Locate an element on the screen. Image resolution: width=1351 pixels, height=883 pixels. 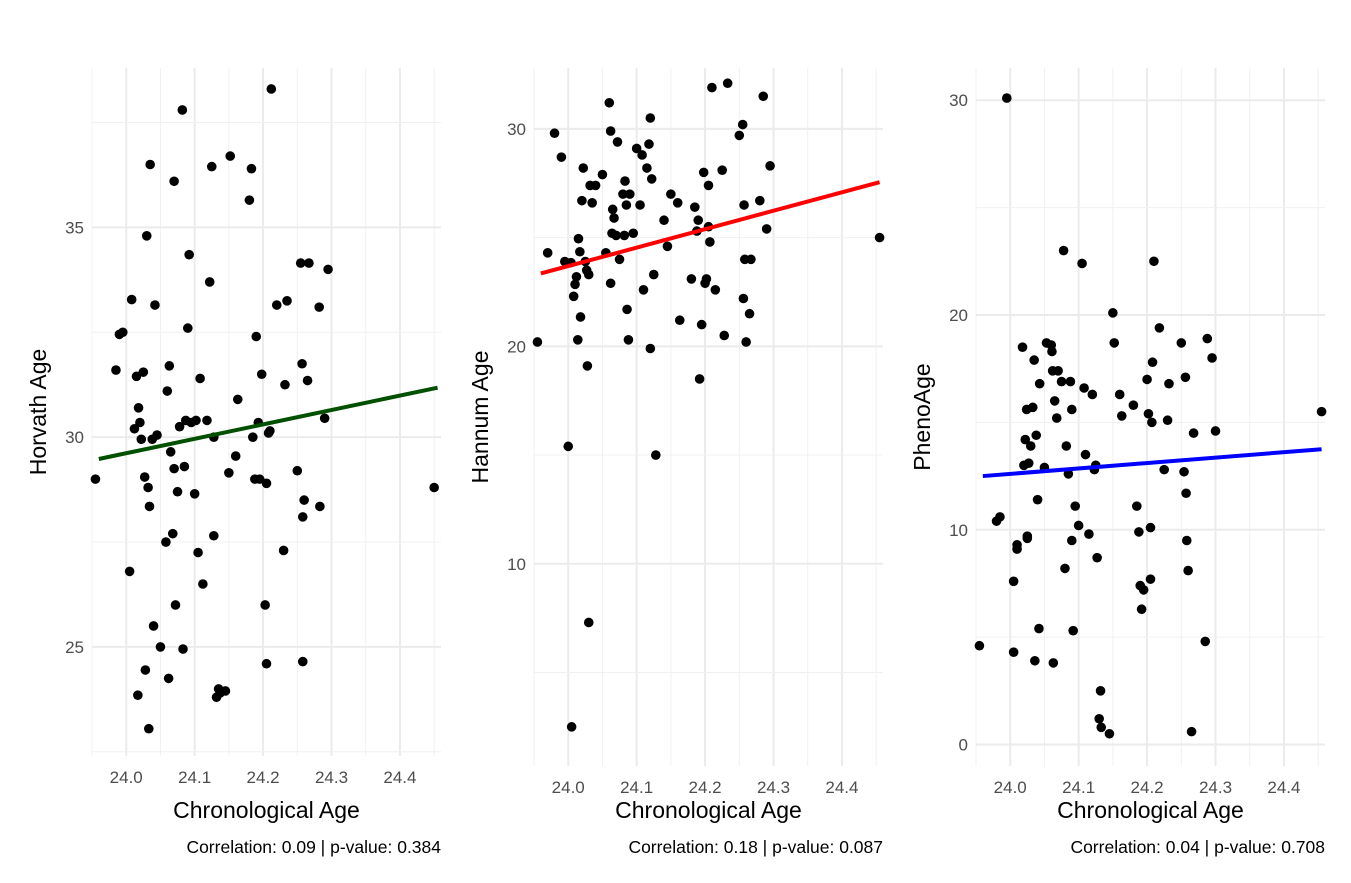
correlation-caption: Correlation: 0.18 | p-value: 0.087 is located at coordinates (755, 847).